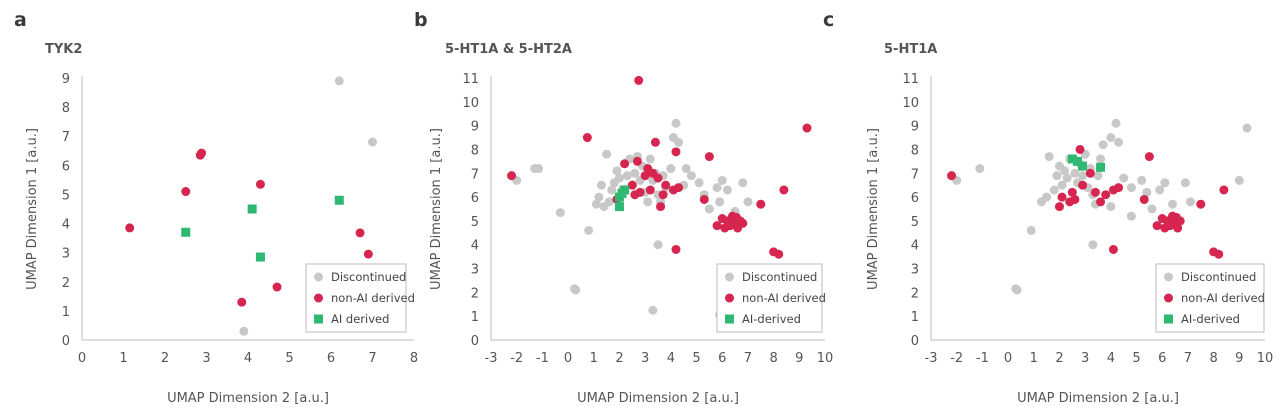  What do you see at coordinates (66, 254) in the screenshot?
I see `y-tick-label: 3` at bounding box center [66, 254].